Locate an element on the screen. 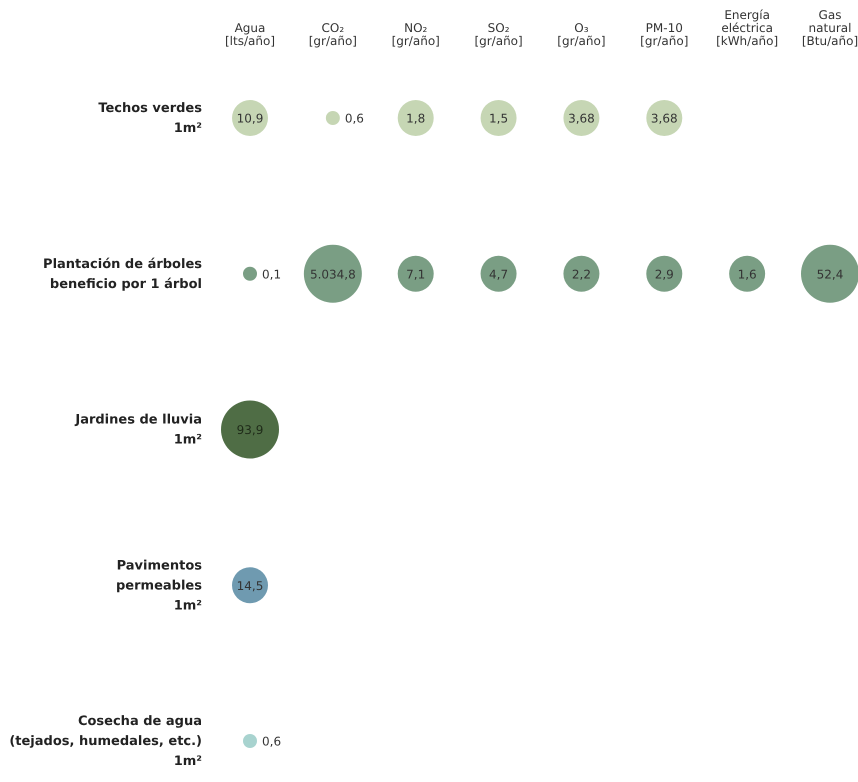 This screenshot has width=858, height=782. data-label: 2,2 is located at coordinates (581, 274).